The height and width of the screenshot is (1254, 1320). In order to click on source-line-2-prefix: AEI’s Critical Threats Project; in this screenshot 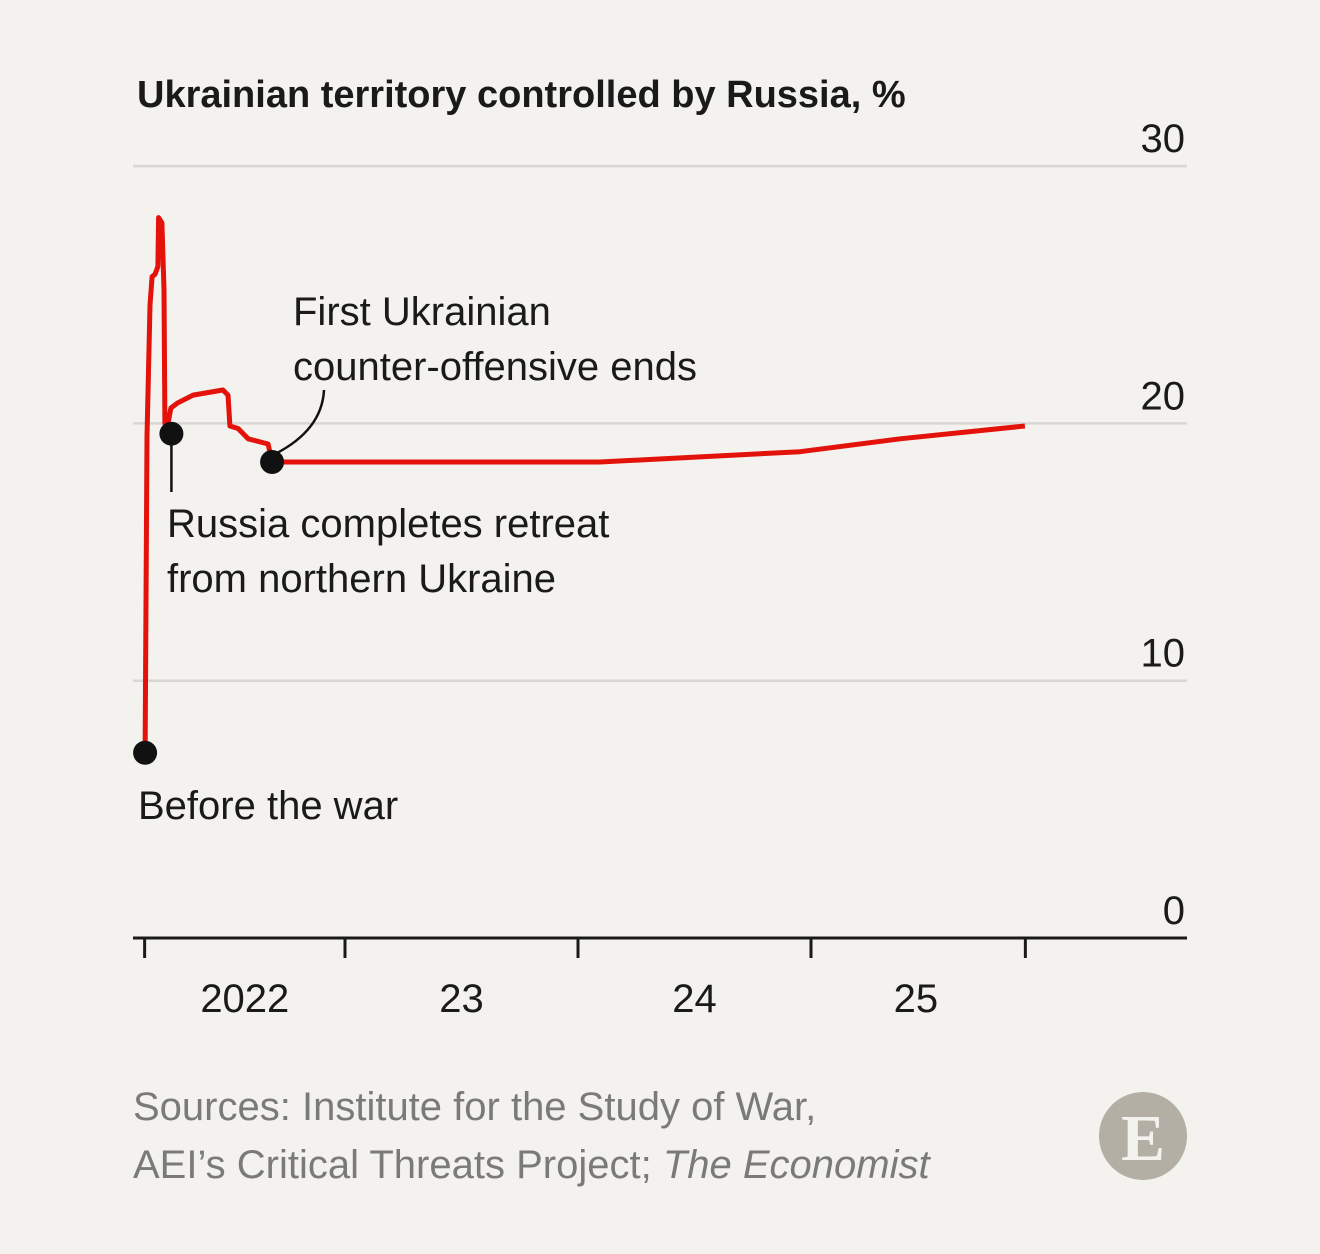, I will do `click(398, 1165)`.